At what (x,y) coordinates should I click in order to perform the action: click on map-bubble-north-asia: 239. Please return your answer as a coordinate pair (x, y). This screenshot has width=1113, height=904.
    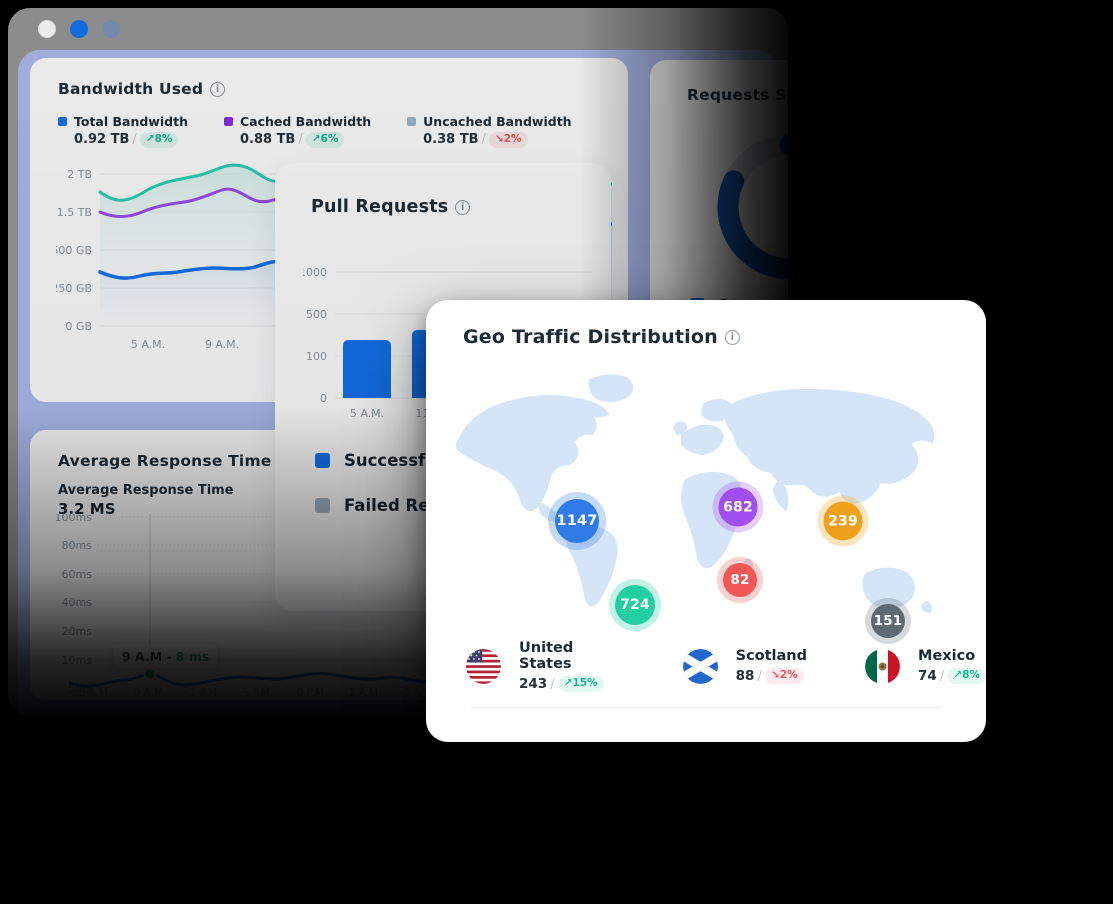
    Looking at the image, I should click on (843, 521).